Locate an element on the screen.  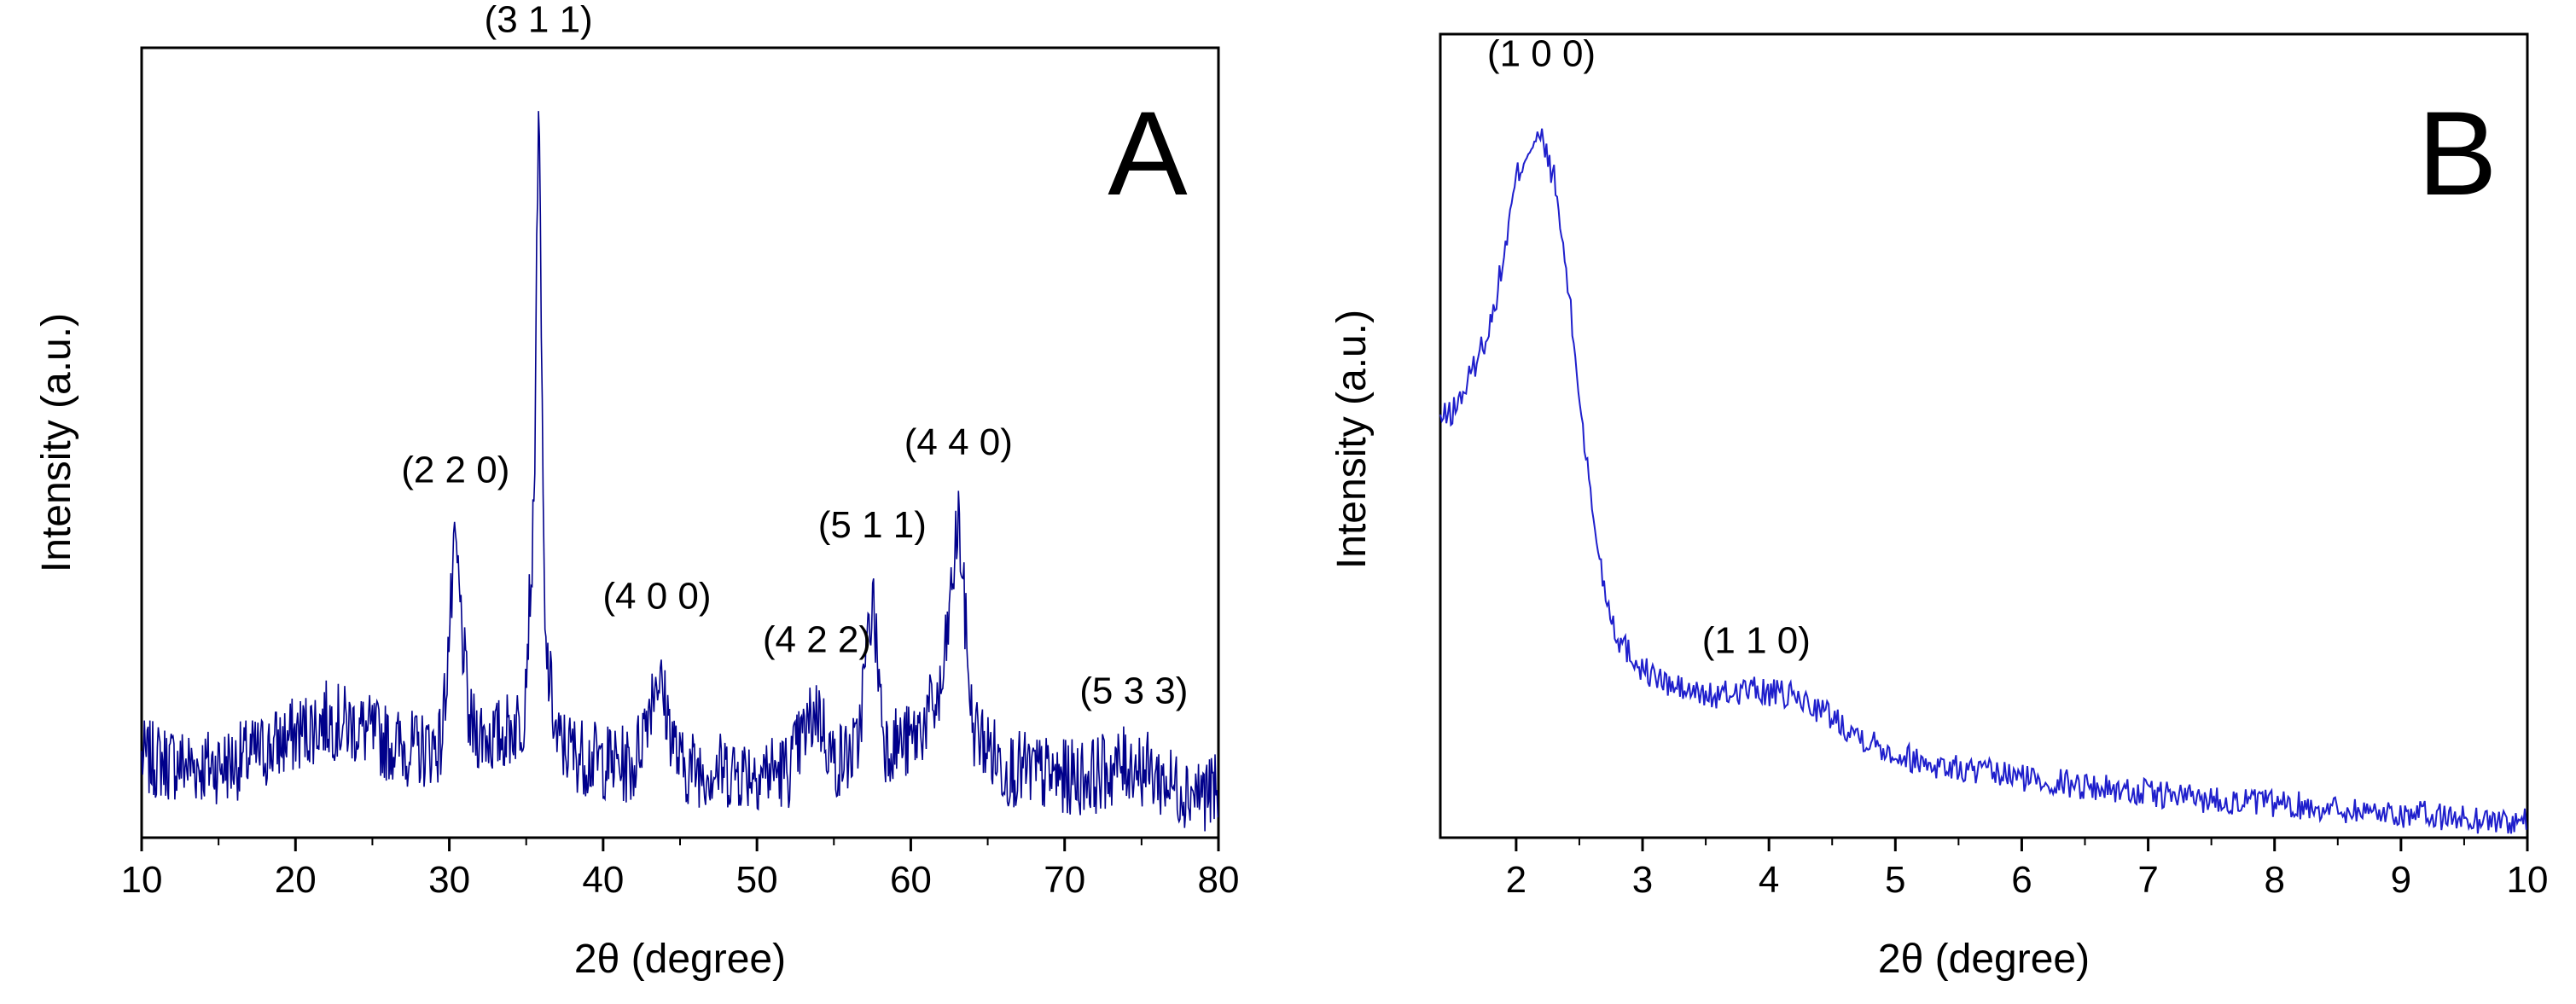
x-tick-label: 40 is located at coordinates (603, 880).